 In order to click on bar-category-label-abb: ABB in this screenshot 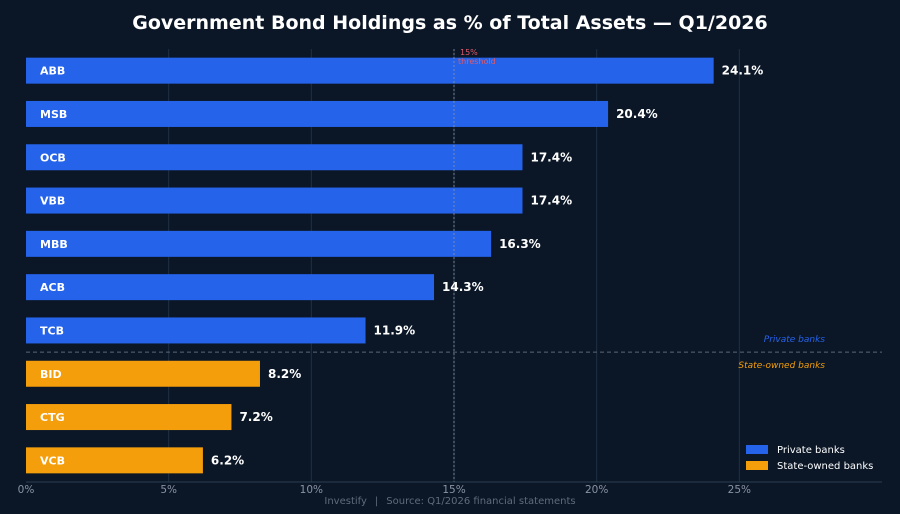, I will do `click(52, 71)`.